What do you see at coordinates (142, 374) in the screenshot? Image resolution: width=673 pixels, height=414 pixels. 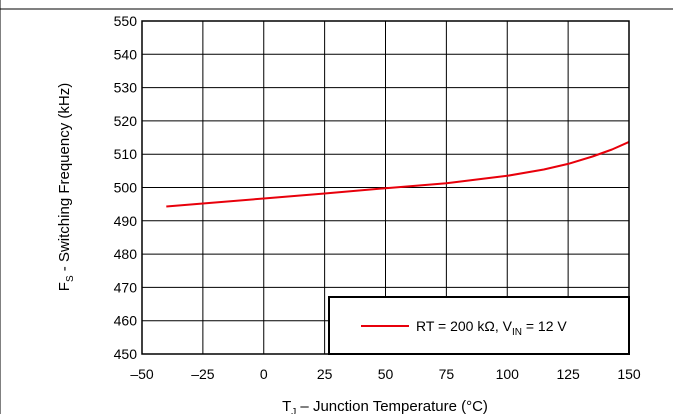 I see `x-tick-label: –50` at bounding box center [142, 374].